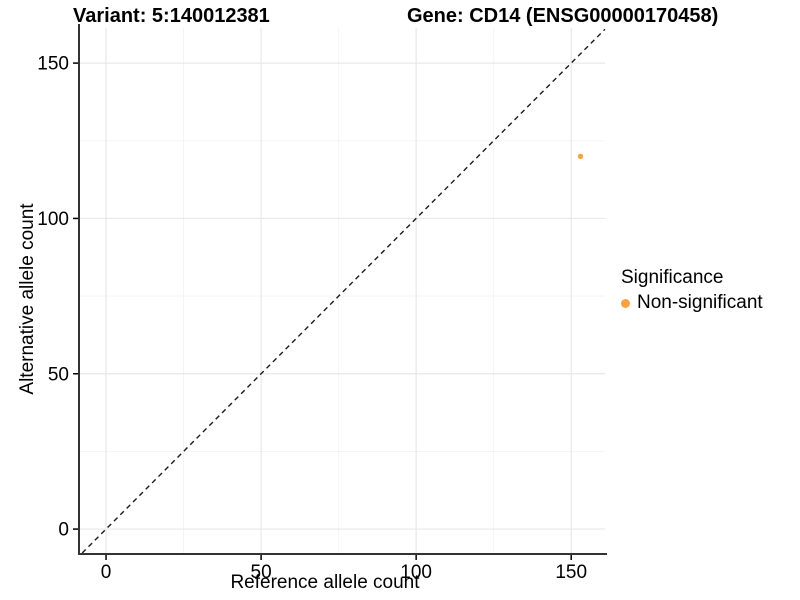  I want to click on legend-item-label: Non-significant, so click(700, 302).